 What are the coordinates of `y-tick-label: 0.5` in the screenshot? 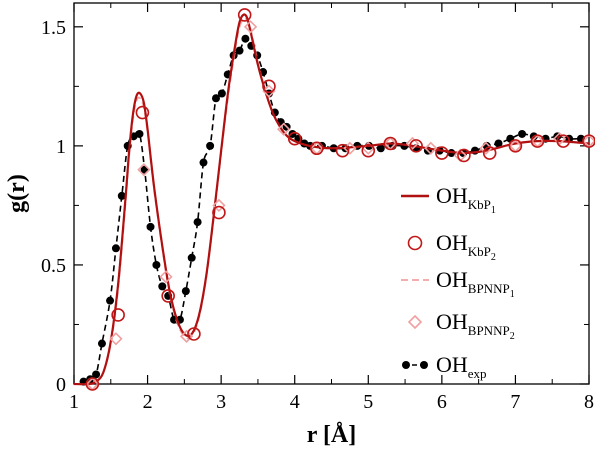 It's located at (53, 266).